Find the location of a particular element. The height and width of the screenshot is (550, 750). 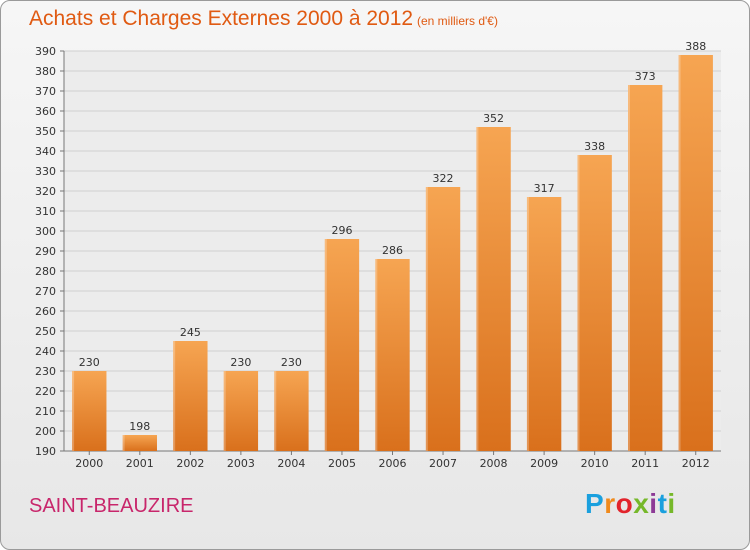

bar-2000 is located at coordinates (89, 411).